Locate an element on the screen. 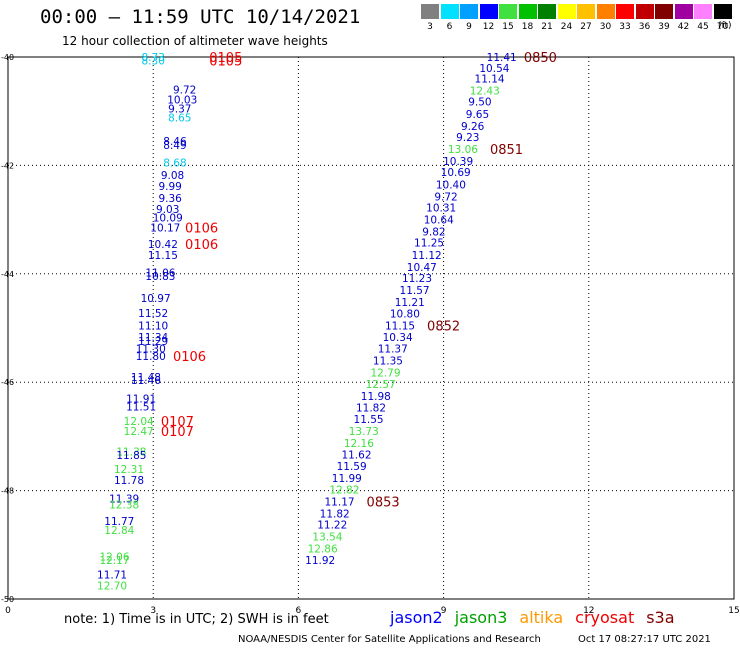 The image size is (740, 650). lat-tick-label: -50 is located at coordinates (7, 599).